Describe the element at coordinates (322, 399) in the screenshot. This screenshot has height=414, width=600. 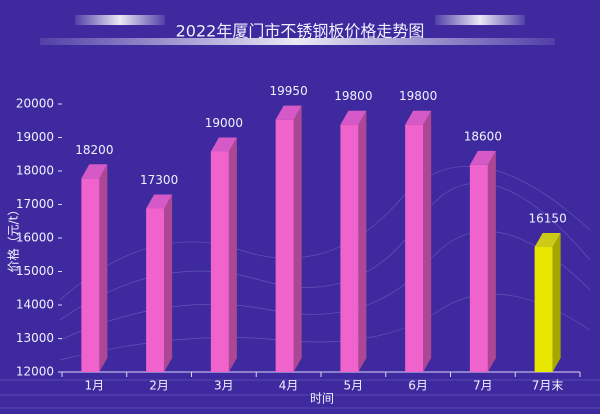
I see `x-axis-label: 时间` at that location.